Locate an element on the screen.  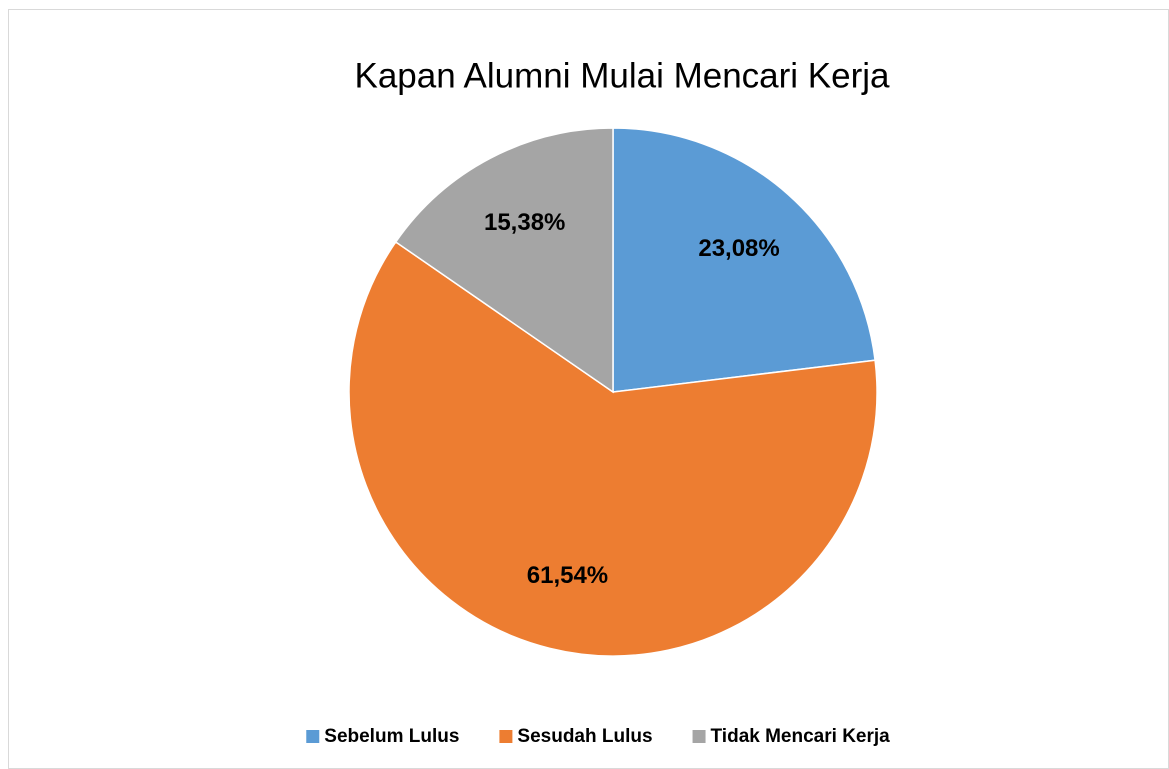
legend-label: Sesudah Lulus is located at coordinates (584, 736).